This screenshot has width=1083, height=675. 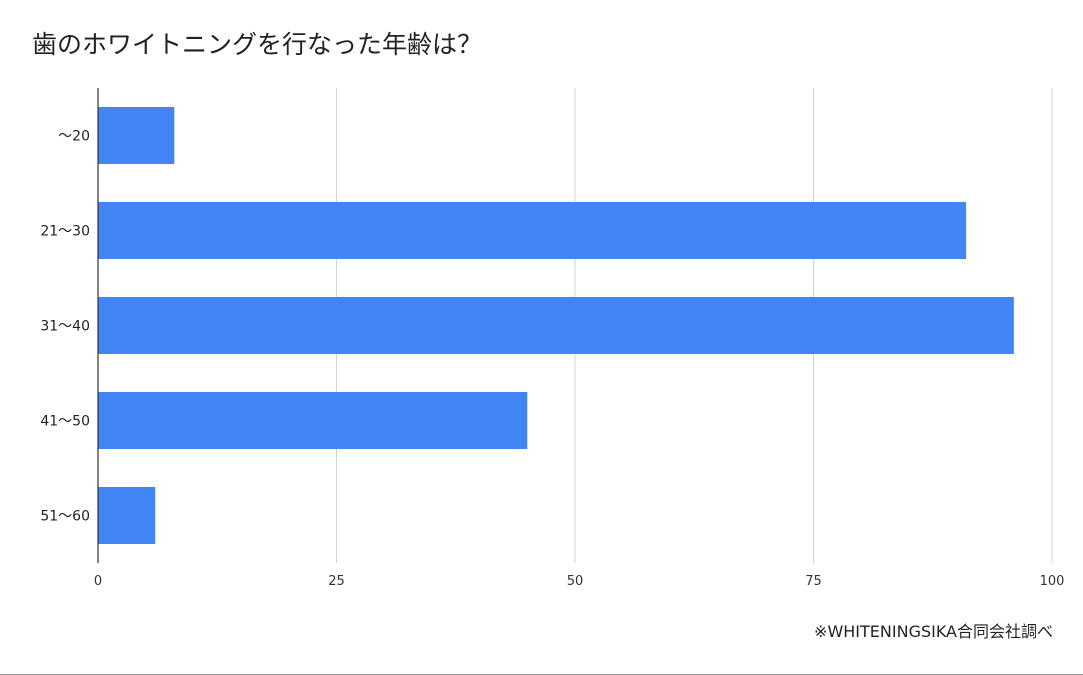 I want to click on x-tick-label-50: 50, so click(x=575, y=581).